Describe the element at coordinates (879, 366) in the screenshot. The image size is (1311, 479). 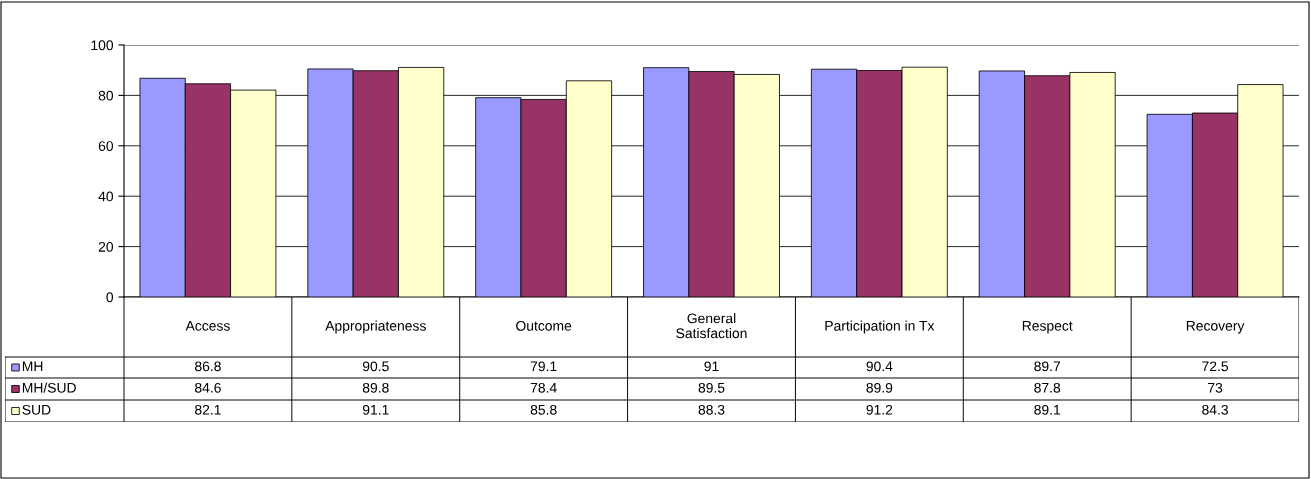
I see `data-label: 90.4` at that location.